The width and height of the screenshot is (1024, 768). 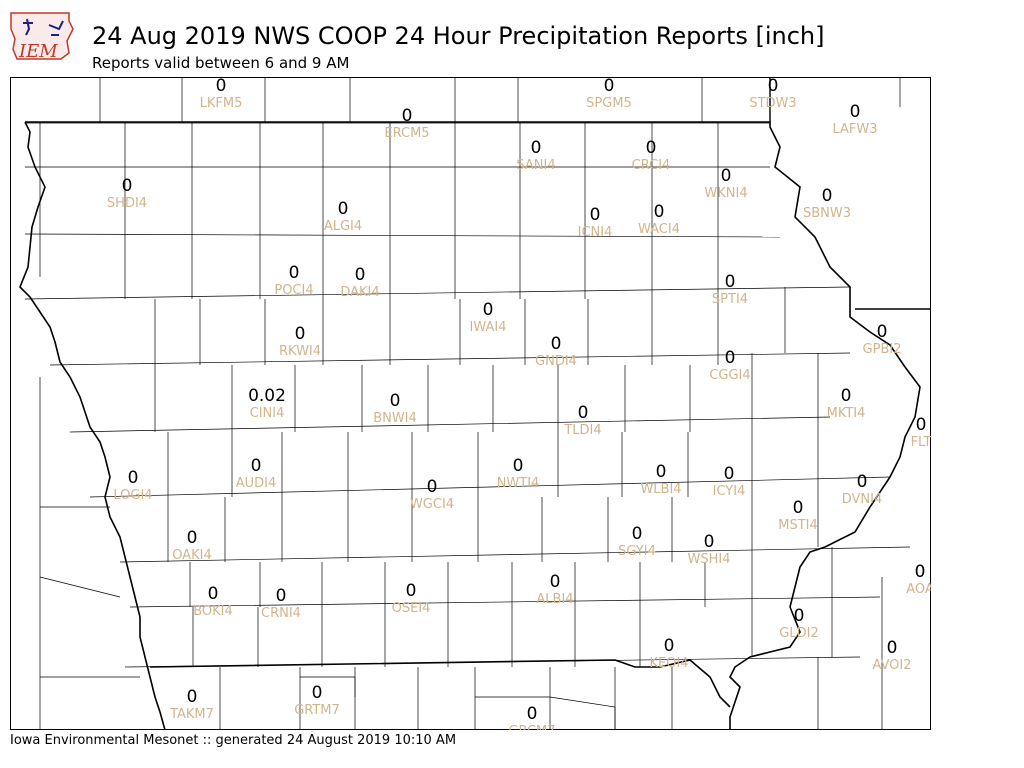 I want to click on station-id-label: OSEI4, so click(x=411, y=608).